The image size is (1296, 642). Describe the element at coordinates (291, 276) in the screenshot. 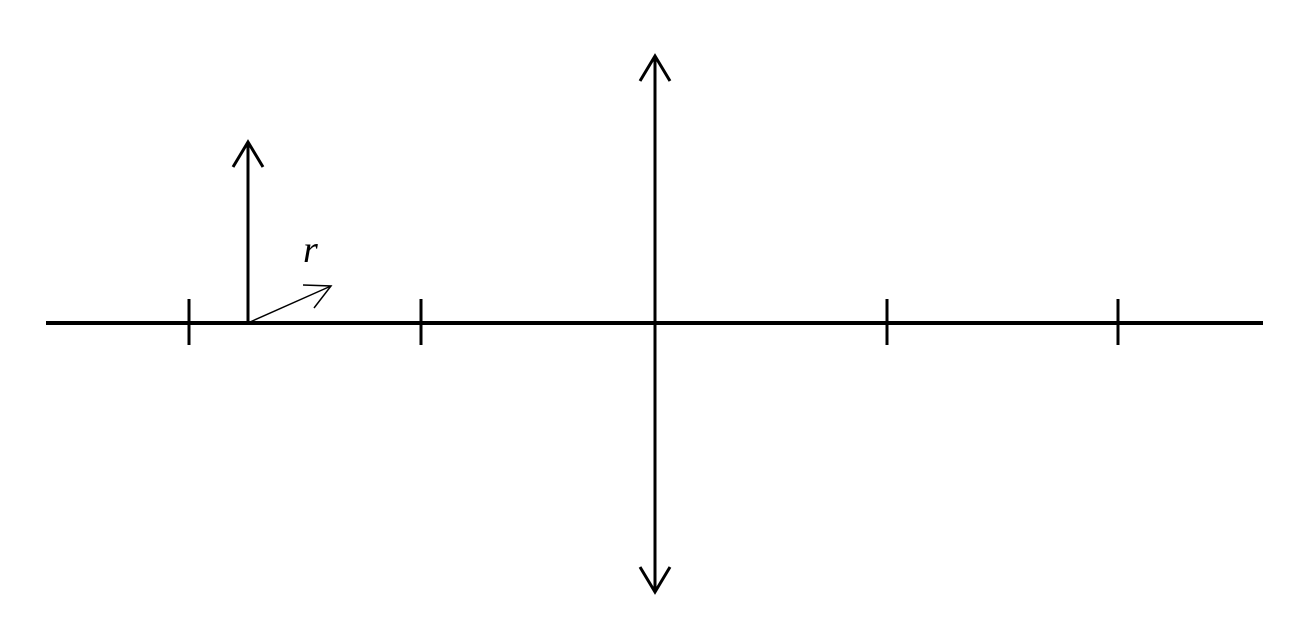

I see `vector-r: r` at that location.